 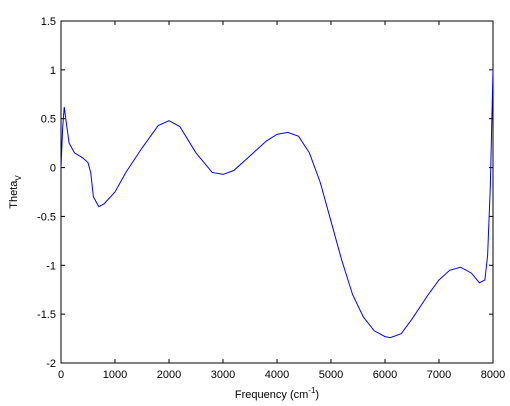 What do you see at coordinates (277, 375) in the screenshot?
I see `x-tick-label: 4000` at bounding box center [277, 375].